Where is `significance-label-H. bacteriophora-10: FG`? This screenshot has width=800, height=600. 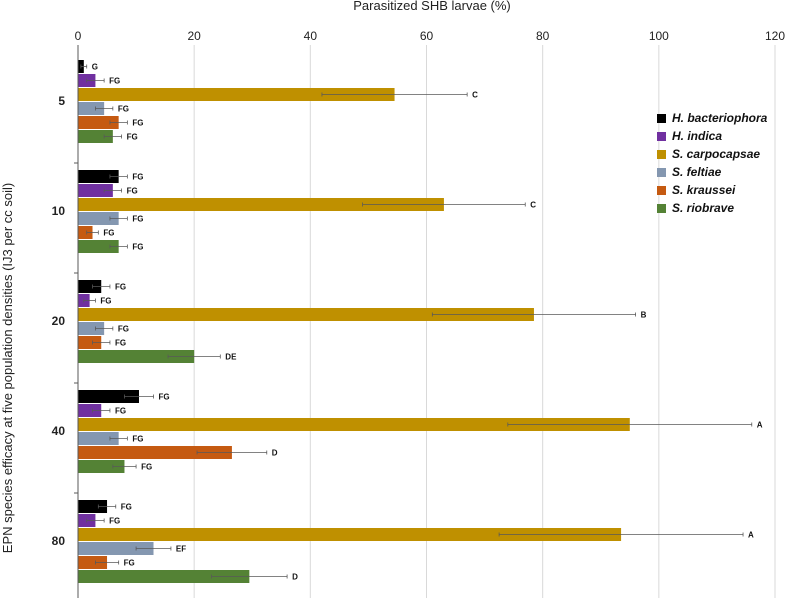
significance-label-H. bacteriophora-10: FG is located at coordinates (137, 177).